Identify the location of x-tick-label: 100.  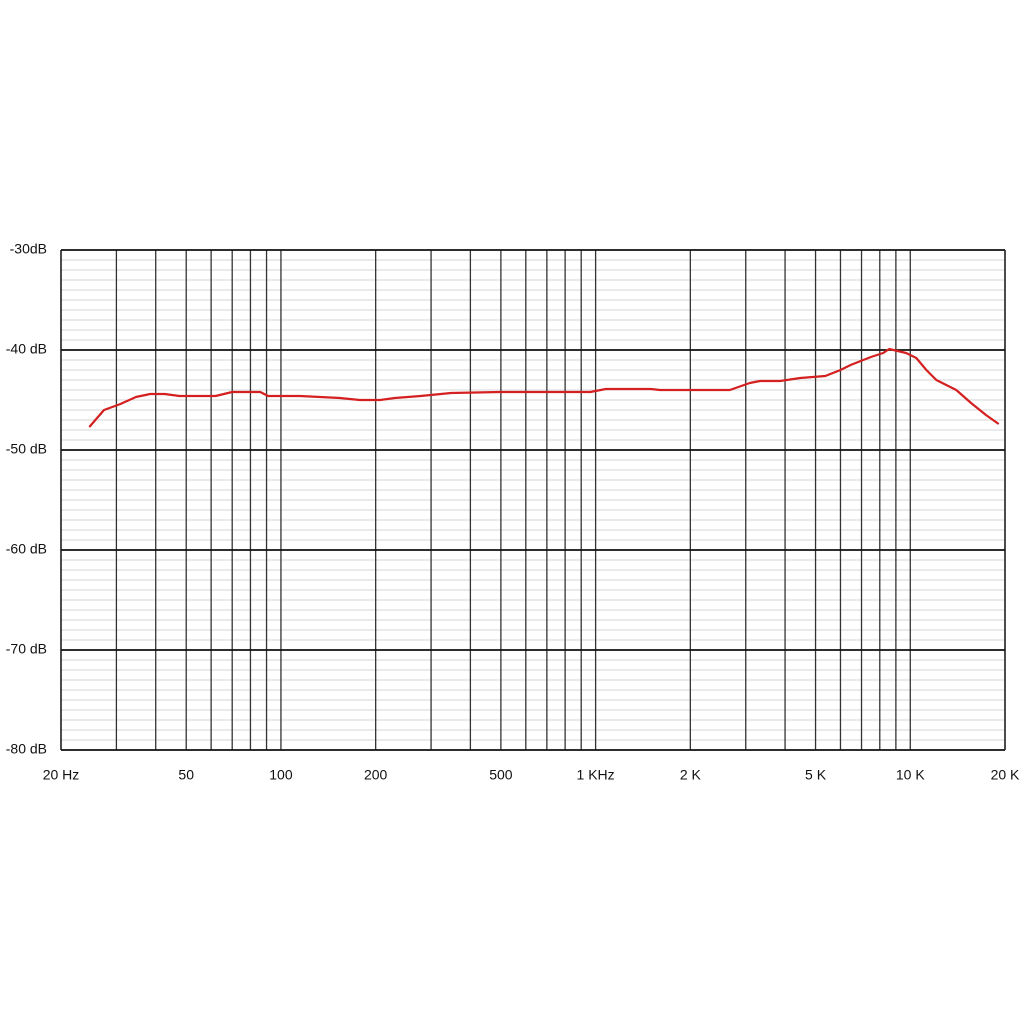
(281, 775).